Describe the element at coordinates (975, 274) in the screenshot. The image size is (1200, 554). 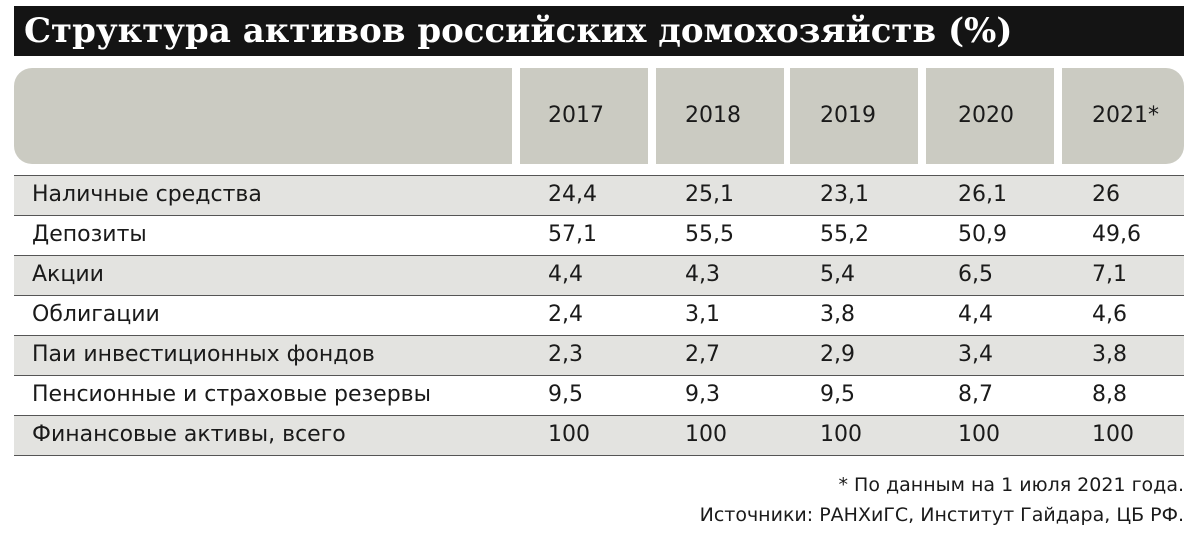
I see `row-value-2020: 6,5` at that location.